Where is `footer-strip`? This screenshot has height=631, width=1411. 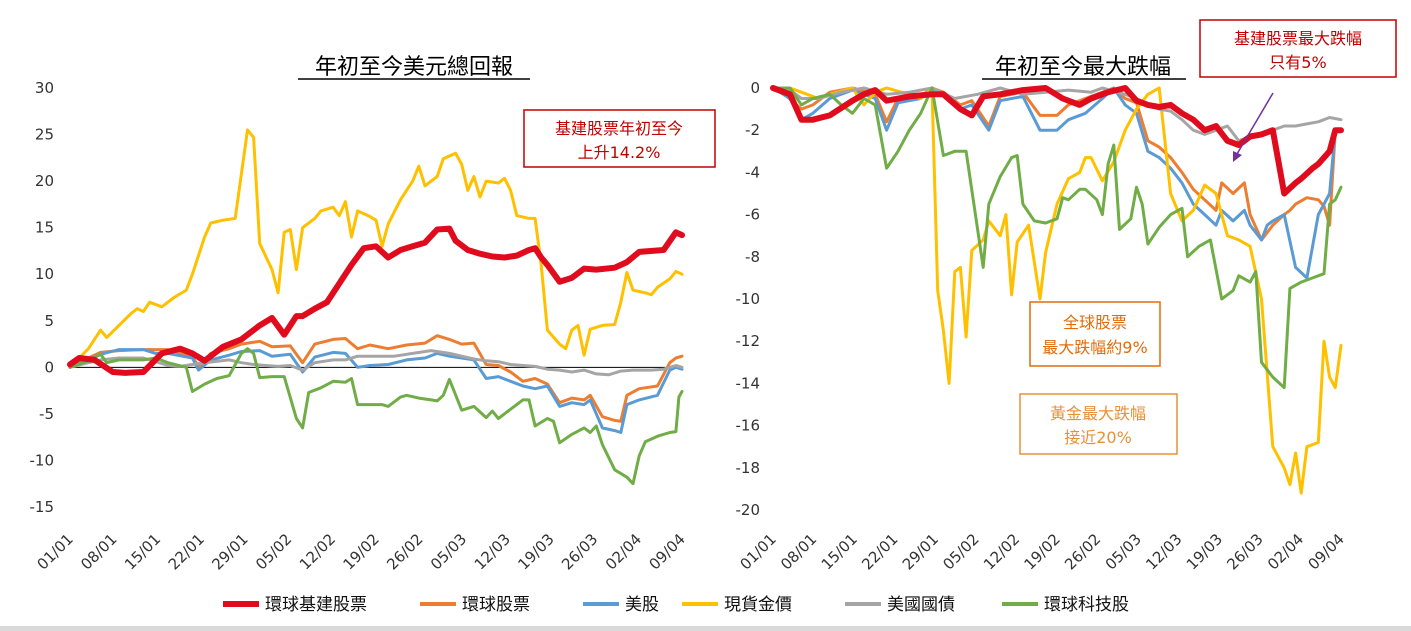
footer-strip is located at coordinates (705, 628).